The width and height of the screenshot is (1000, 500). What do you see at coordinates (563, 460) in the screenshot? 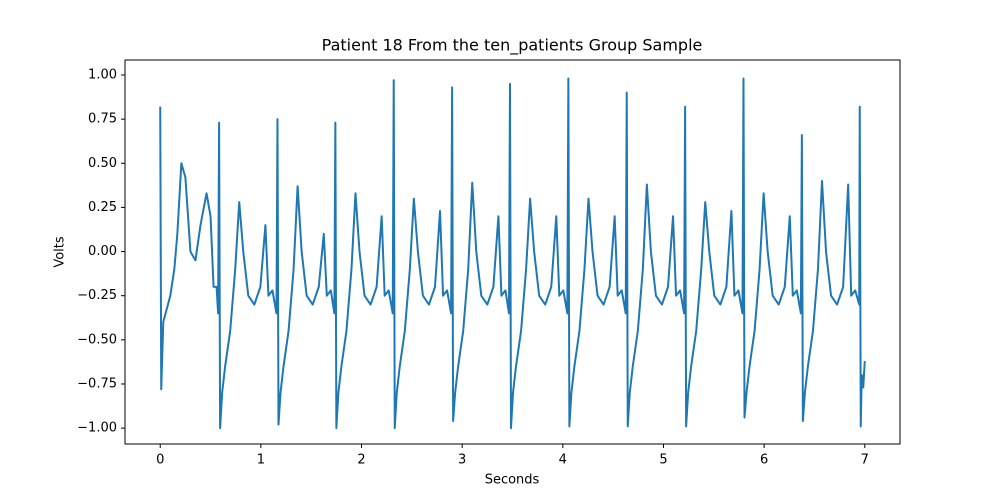
I see `x-tick-label: 4` at bounding box center [563, 460].